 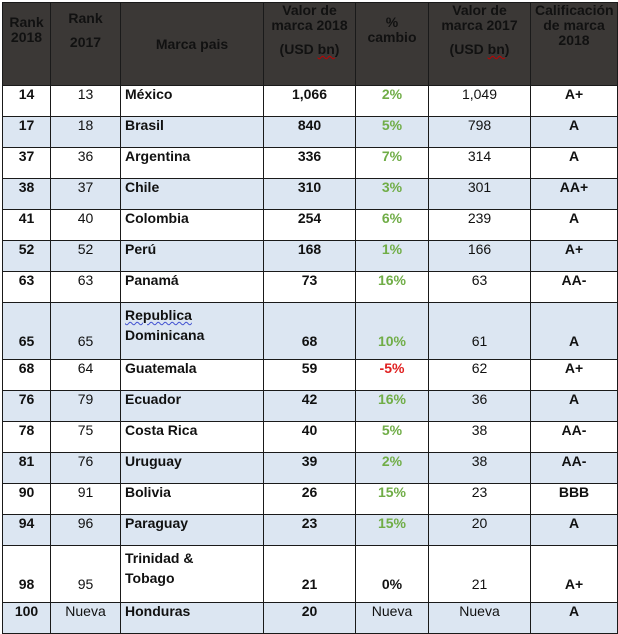 I want to click on rank-2017-cell: 91, so click(x=85, y=499).